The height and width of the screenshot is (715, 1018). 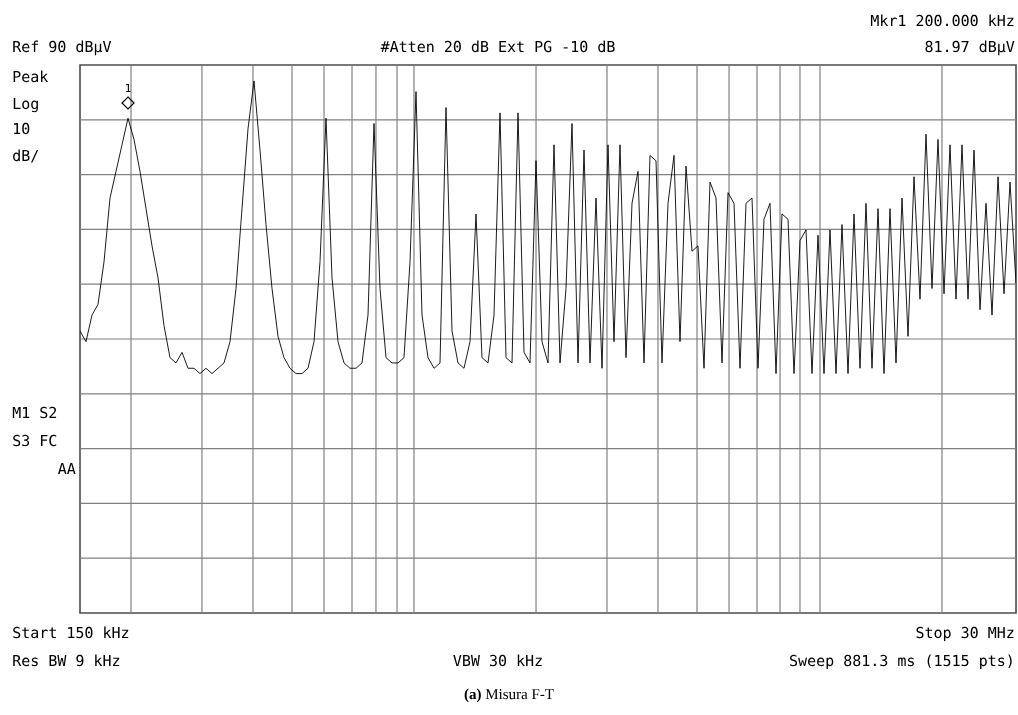 What do you see at coordinates (25, 105) in the screenshot?
I see `text: Log` at bounding box center [25, 105].